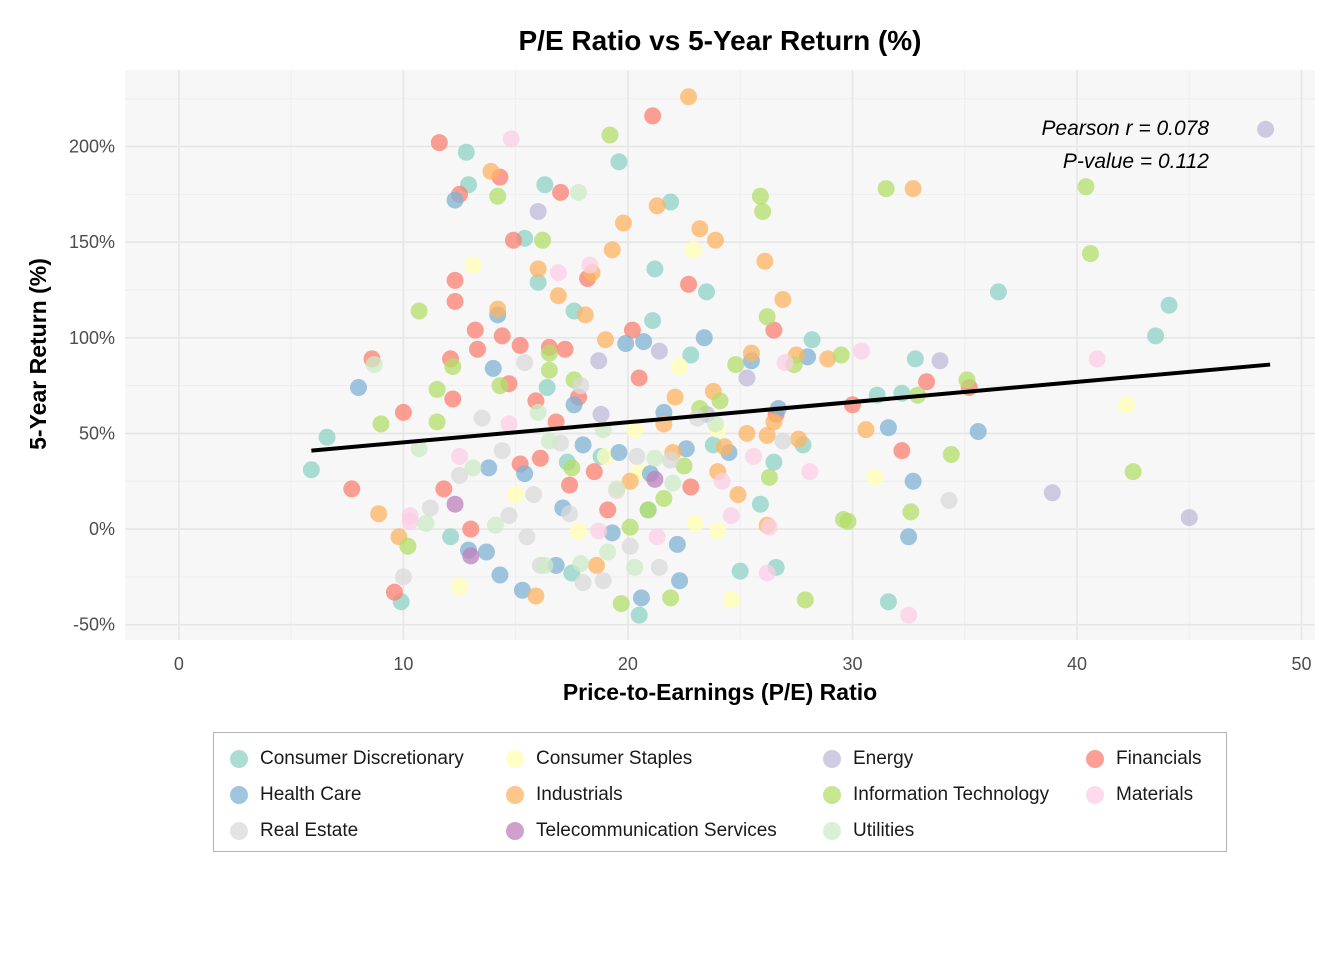  I want to click on x-tick-label: 30, so click(852, 664).